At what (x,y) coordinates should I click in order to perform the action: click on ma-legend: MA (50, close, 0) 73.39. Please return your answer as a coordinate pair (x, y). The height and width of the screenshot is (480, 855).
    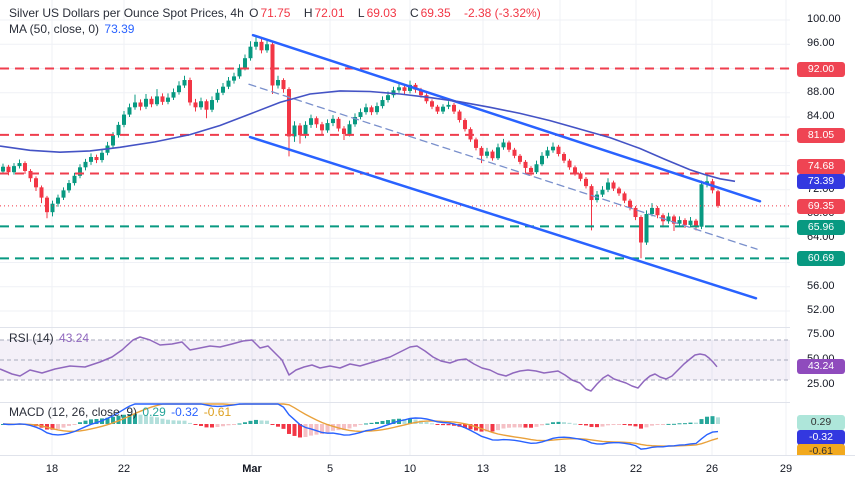
    Looking at the image, I should click on (72, 29).